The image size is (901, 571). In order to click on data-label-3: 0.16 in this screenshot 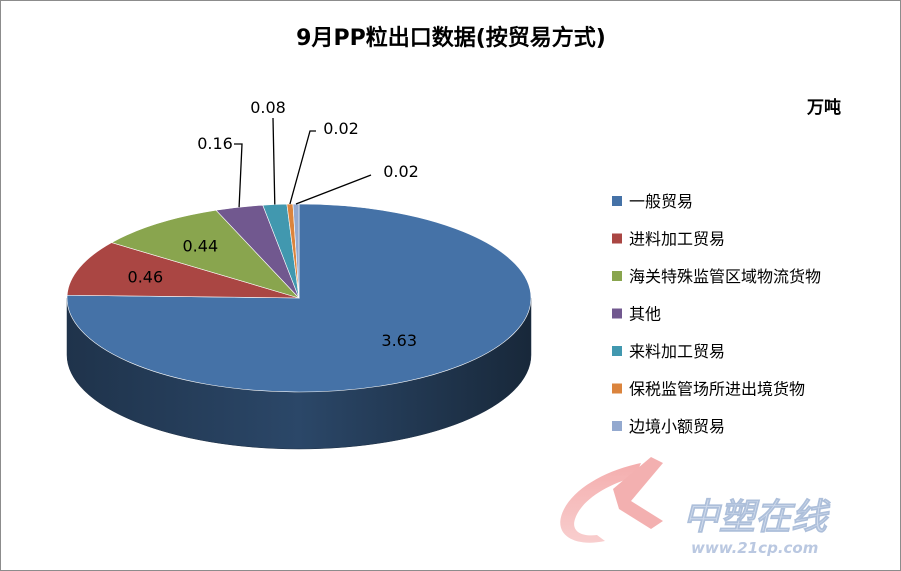, I will do `click(215, 143)`.